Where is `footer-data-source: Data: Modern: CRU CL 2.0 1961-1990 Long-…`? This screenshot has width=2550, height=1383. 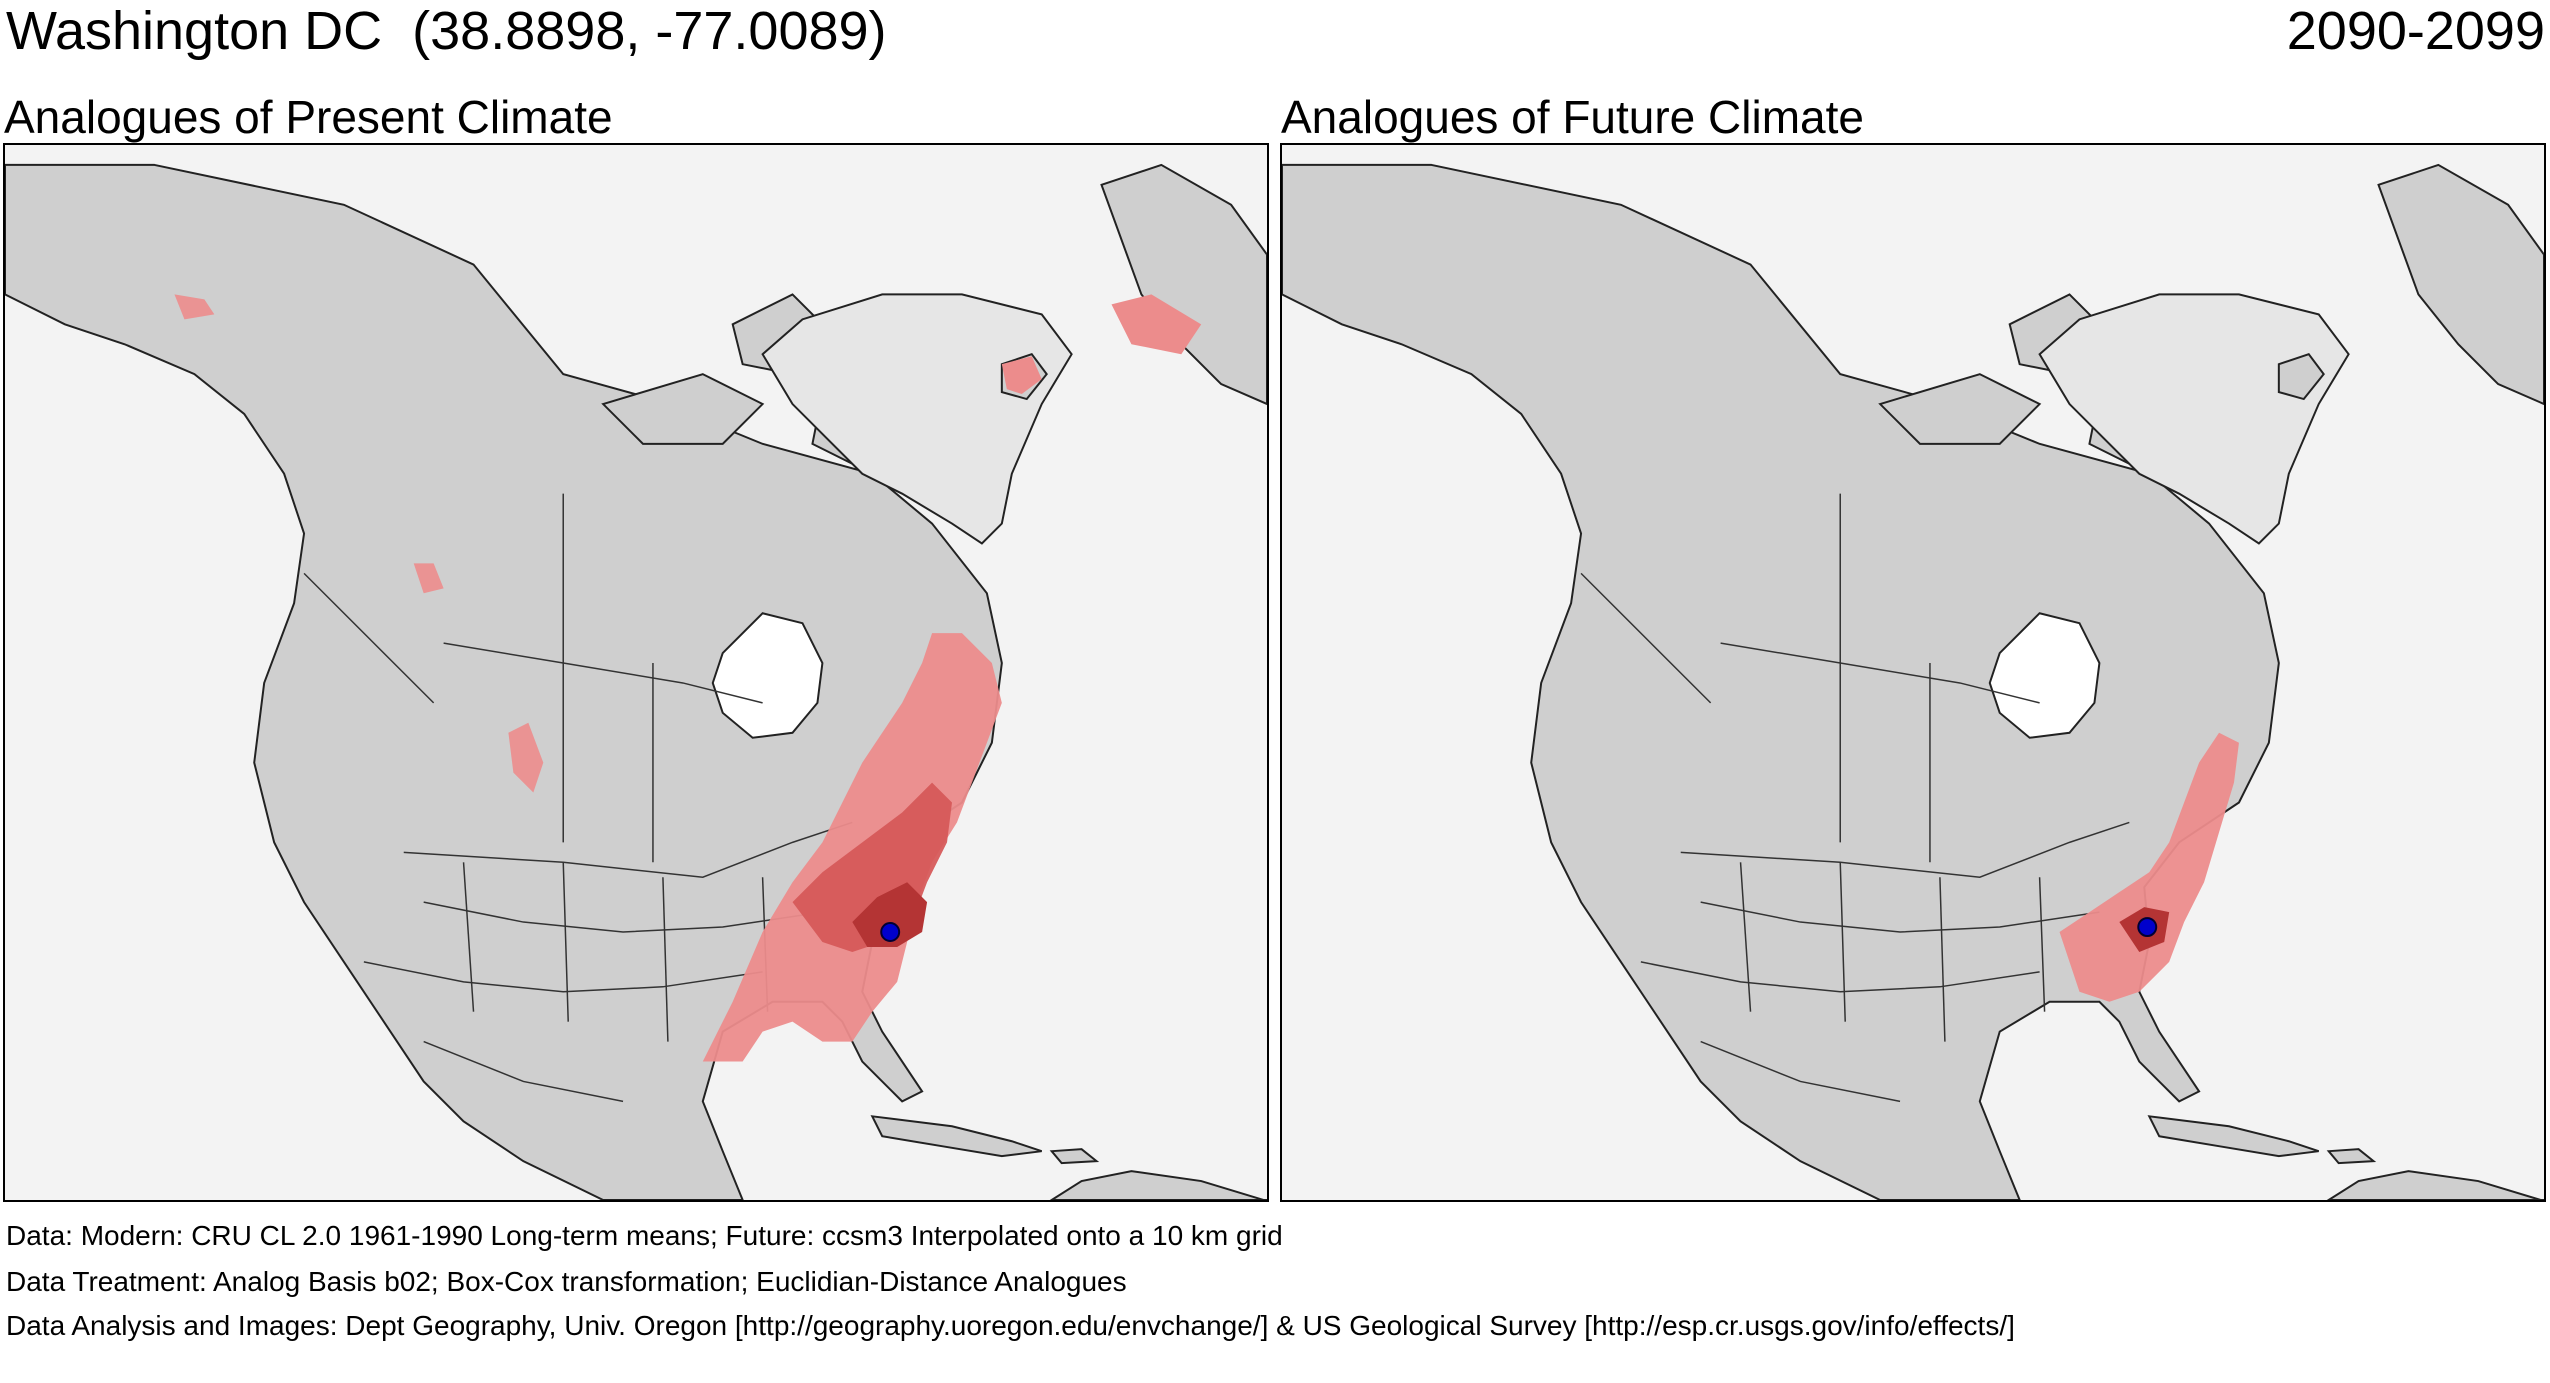 footer-data-source: Data: Modern: CRU CL 2.0 1961-1990 Long-… is located at coordinates (644, 1235).